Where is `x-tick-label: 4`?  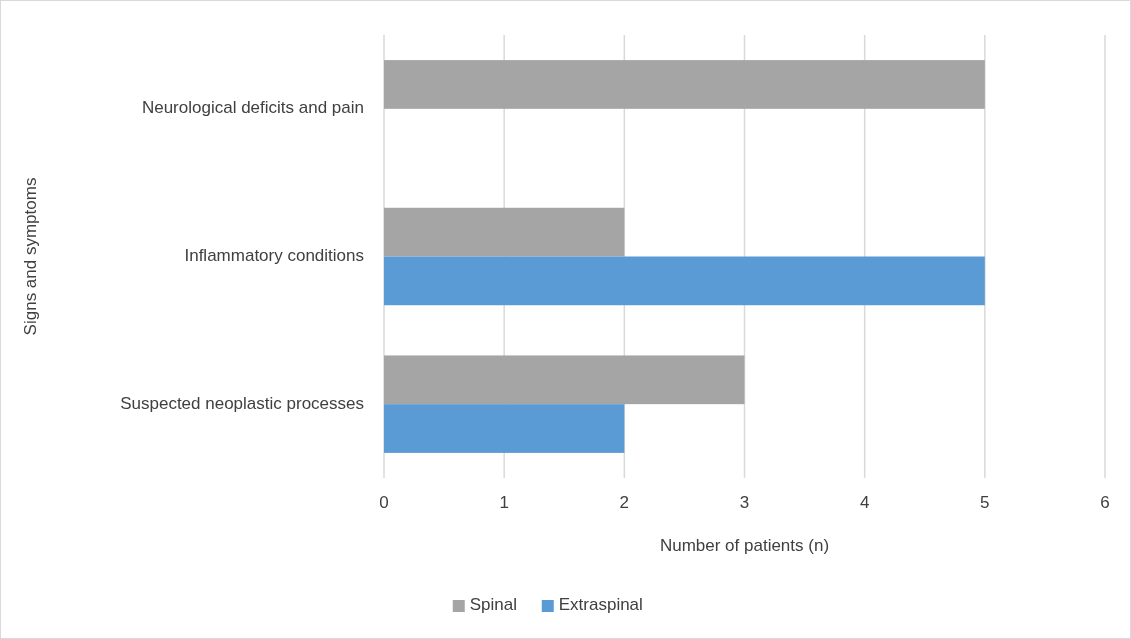 x-tick-label: 4 is located at coordinates (864, 502).